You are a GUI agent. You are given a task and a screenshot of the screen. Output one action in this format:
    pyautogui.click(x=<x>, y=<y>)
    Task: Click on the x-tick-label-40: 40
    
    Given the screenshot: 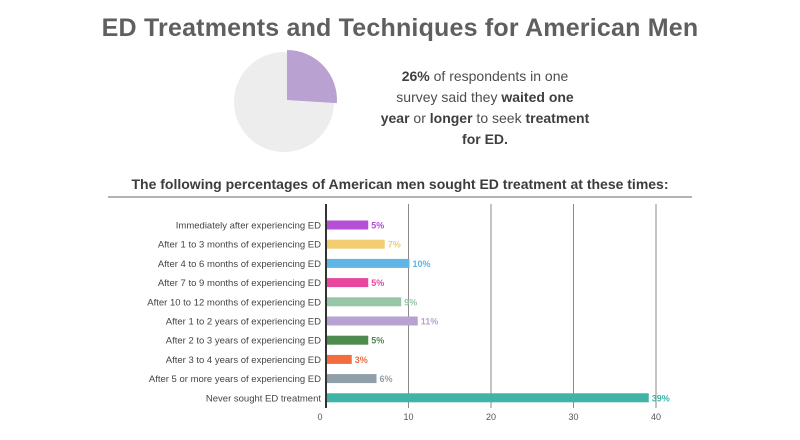 What is the action you would take?
    pyautogui.click(x=656, y=417)
    